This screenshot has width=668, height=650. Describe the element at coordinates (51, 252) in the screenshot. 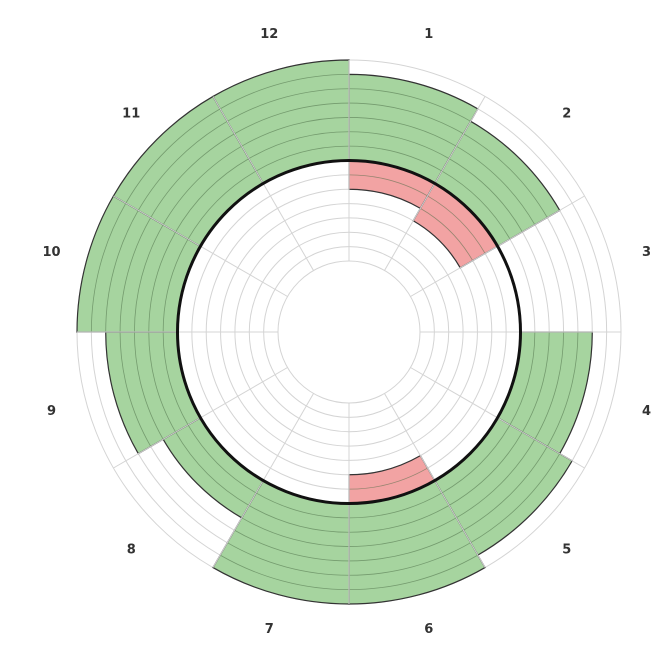

I see `sector-label-10: 10` at that location.